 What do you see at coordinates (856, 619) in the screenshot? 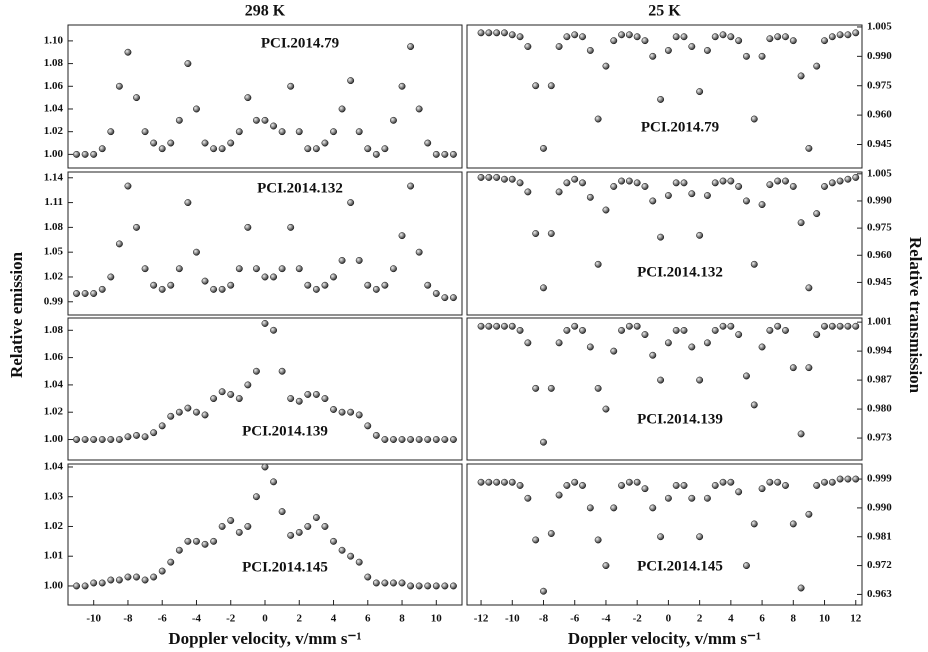
I see `x-tick-label: 12` at bounding box center [856, 619].